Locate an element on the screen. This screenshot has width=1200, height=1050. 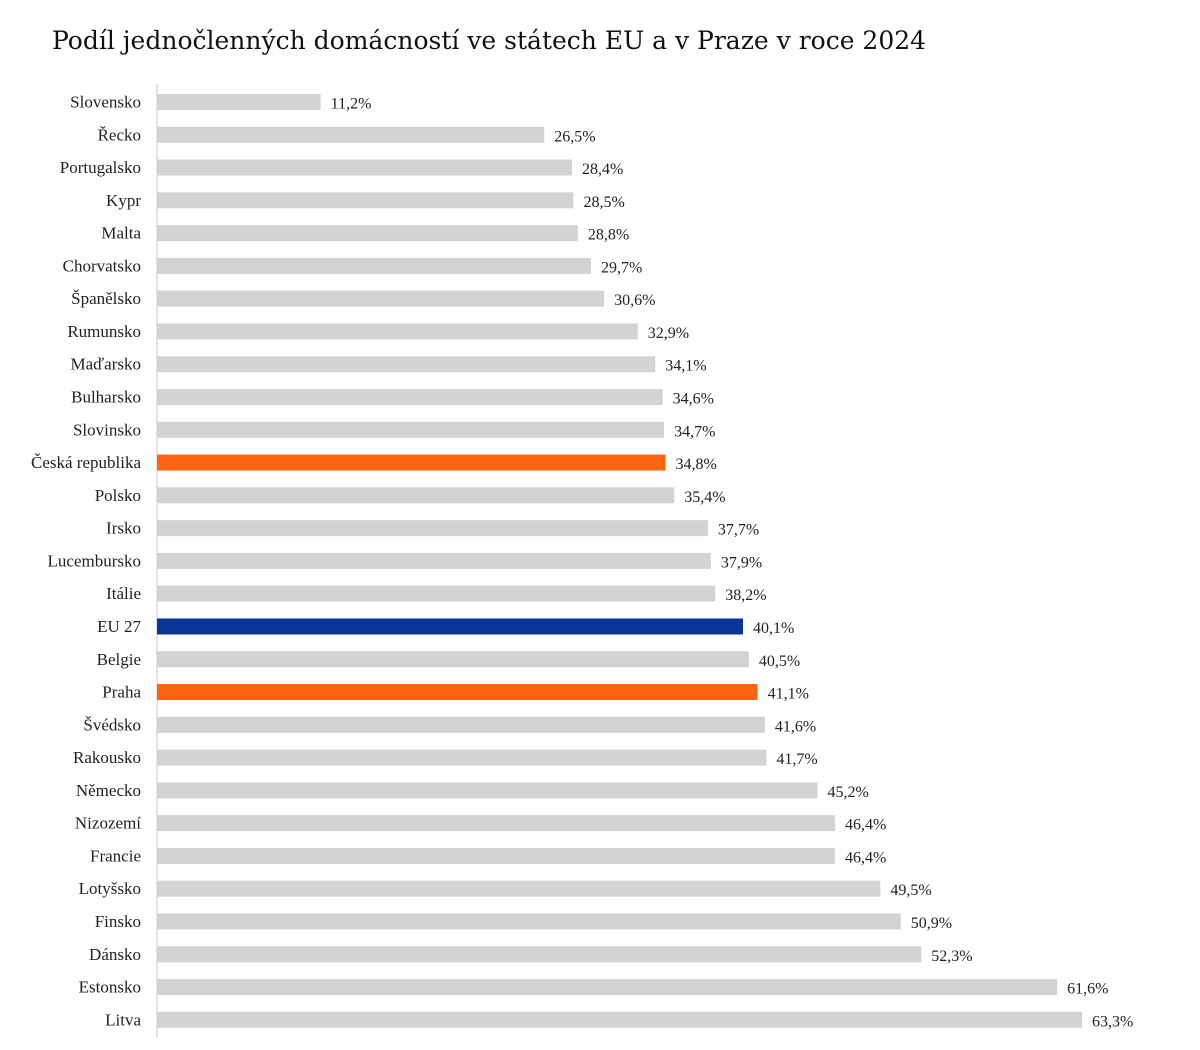
data-label-malta: 28,8% is located at coordinates (608, 235).